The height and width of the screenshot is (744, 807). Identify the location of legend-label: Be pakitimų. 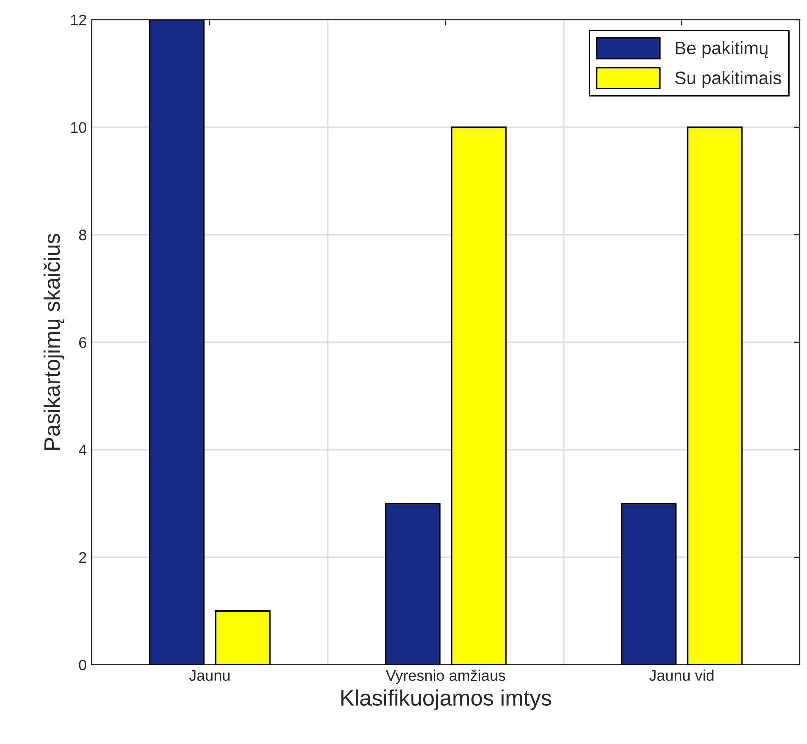
(722, 49).